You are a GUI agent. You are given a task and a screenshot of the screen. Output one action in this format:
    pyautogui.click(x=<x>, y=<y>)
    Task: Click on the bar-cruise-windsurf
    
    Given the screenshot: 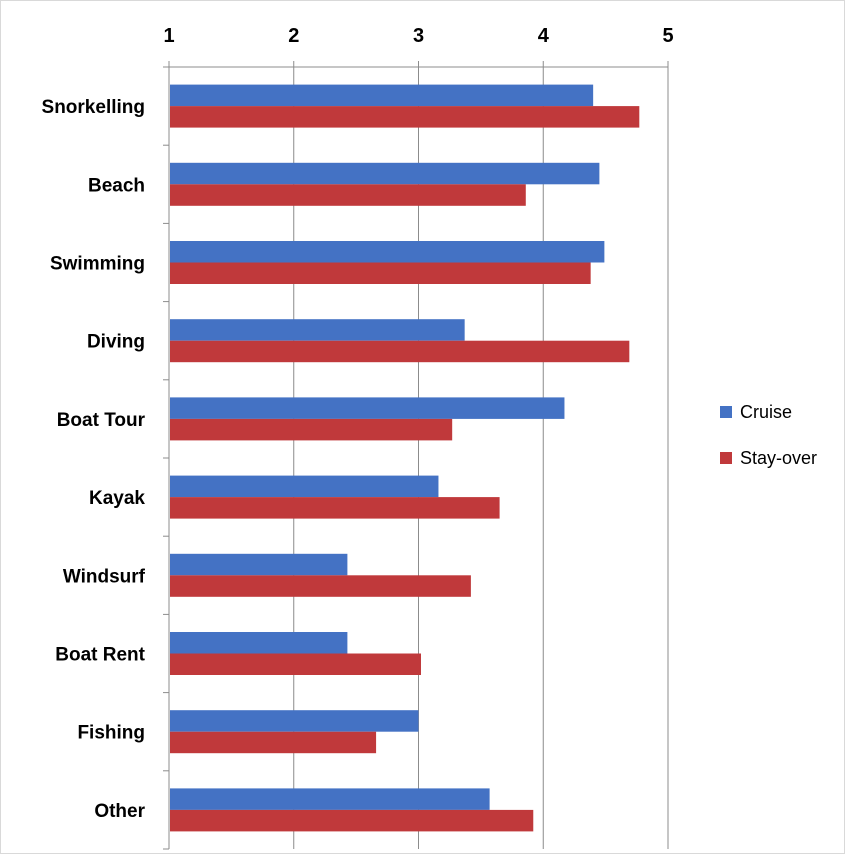 What is the action you would take?
    pyautogui.click(x=259, y=564)
    